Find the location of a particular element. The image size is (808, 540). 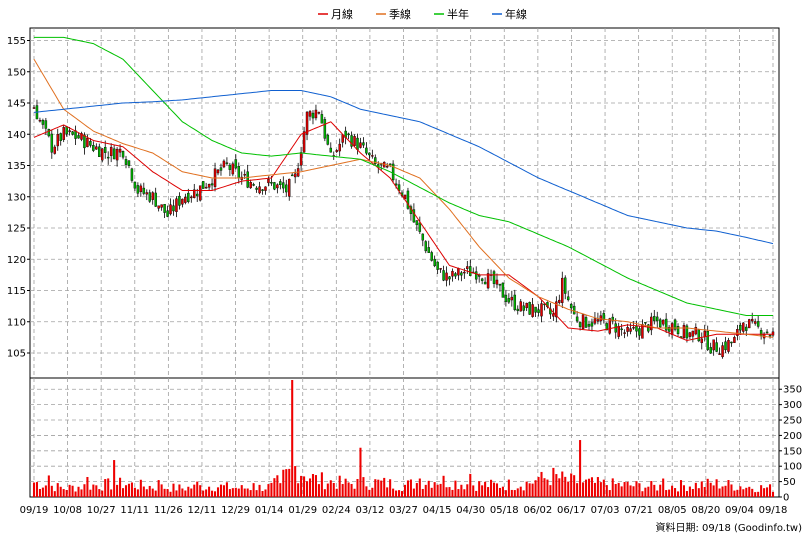

price-tick-label: 105 is located at coordinates (16, 354).